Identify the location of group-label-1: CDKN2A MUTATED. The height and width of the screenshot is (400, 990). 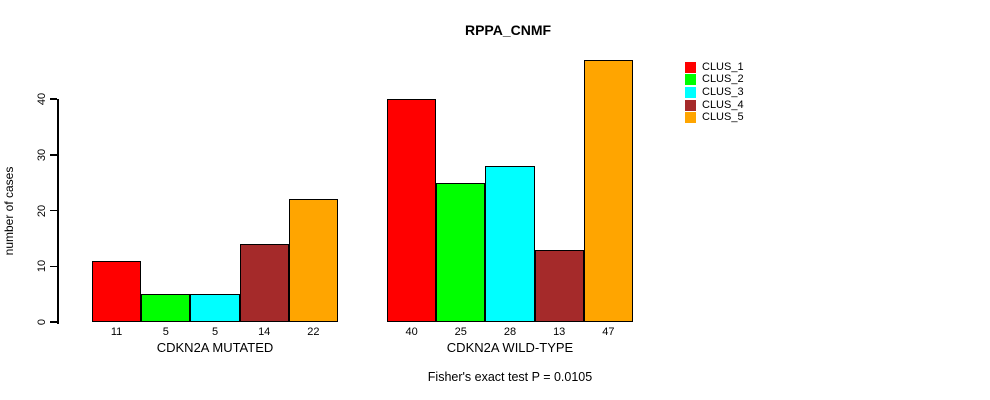
(215, 347).